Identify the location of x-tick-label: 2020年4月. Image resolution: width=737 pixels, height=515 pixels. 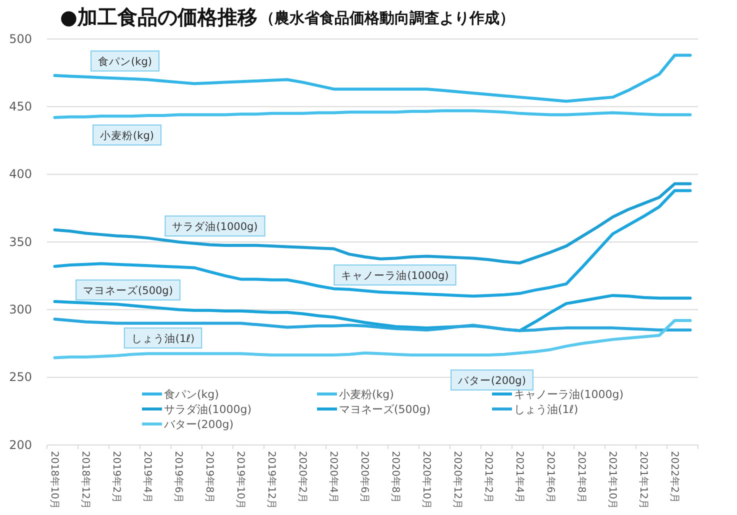
(333, 477).